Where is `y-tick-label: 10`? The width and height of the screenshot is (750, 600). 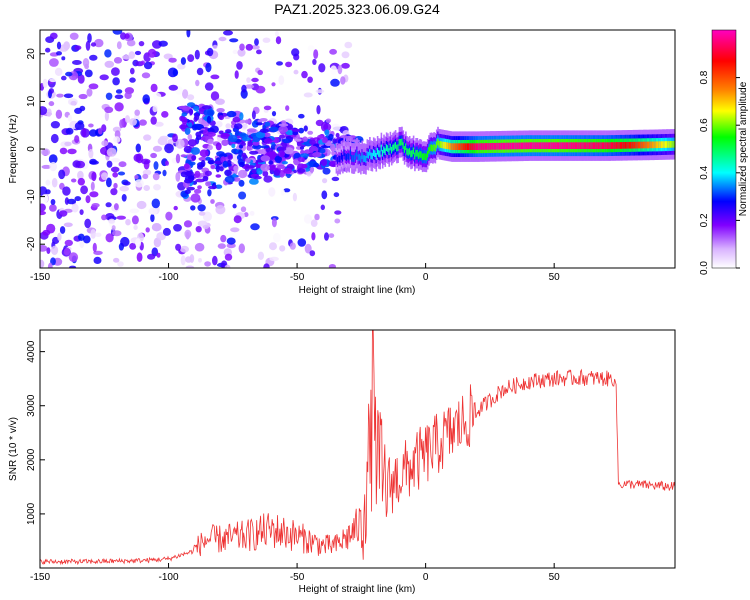 y-tick-label: 10 is located at coordinates (31, 101).